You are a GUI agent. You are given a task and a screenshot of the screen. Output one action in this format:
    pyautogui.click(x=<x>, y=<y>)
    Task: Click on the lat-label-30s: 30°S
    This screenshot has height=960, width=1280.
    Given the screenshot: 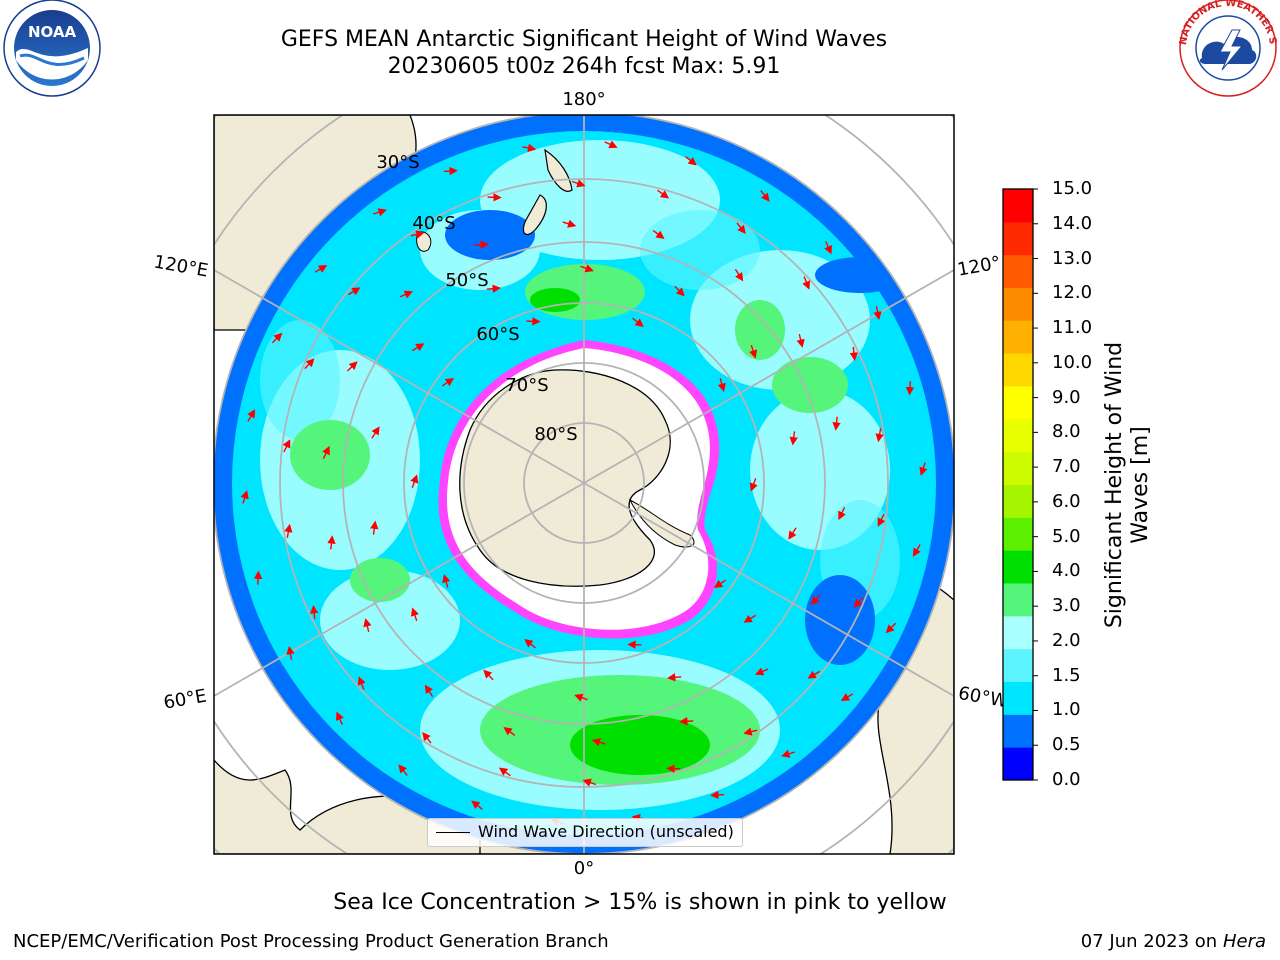 What is the action you would take?
    pyautogui.click(x=397, y=162)
    